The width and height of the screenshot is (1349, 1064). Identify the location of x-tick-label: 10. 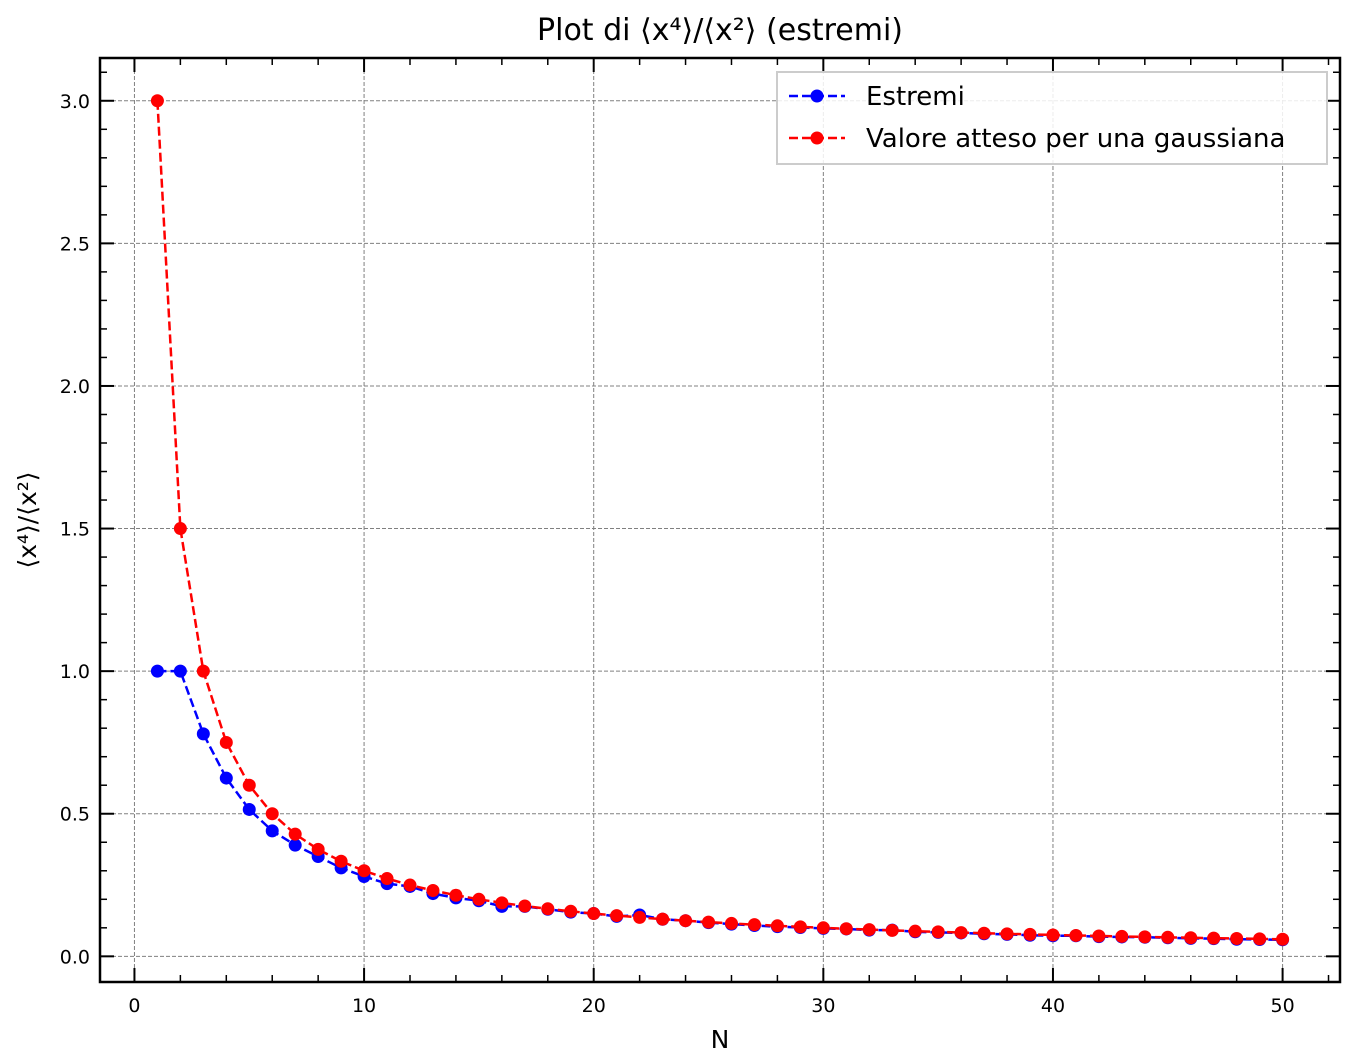
(364, 1006).